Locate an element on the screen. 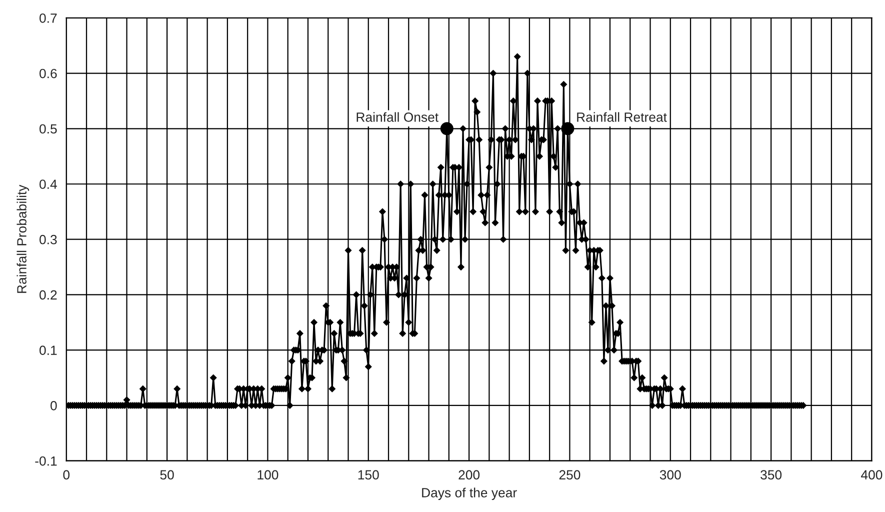 The height and width of the screenshot is (512, 885). x-tick-label: 150 is located at coordinates (368, 475).